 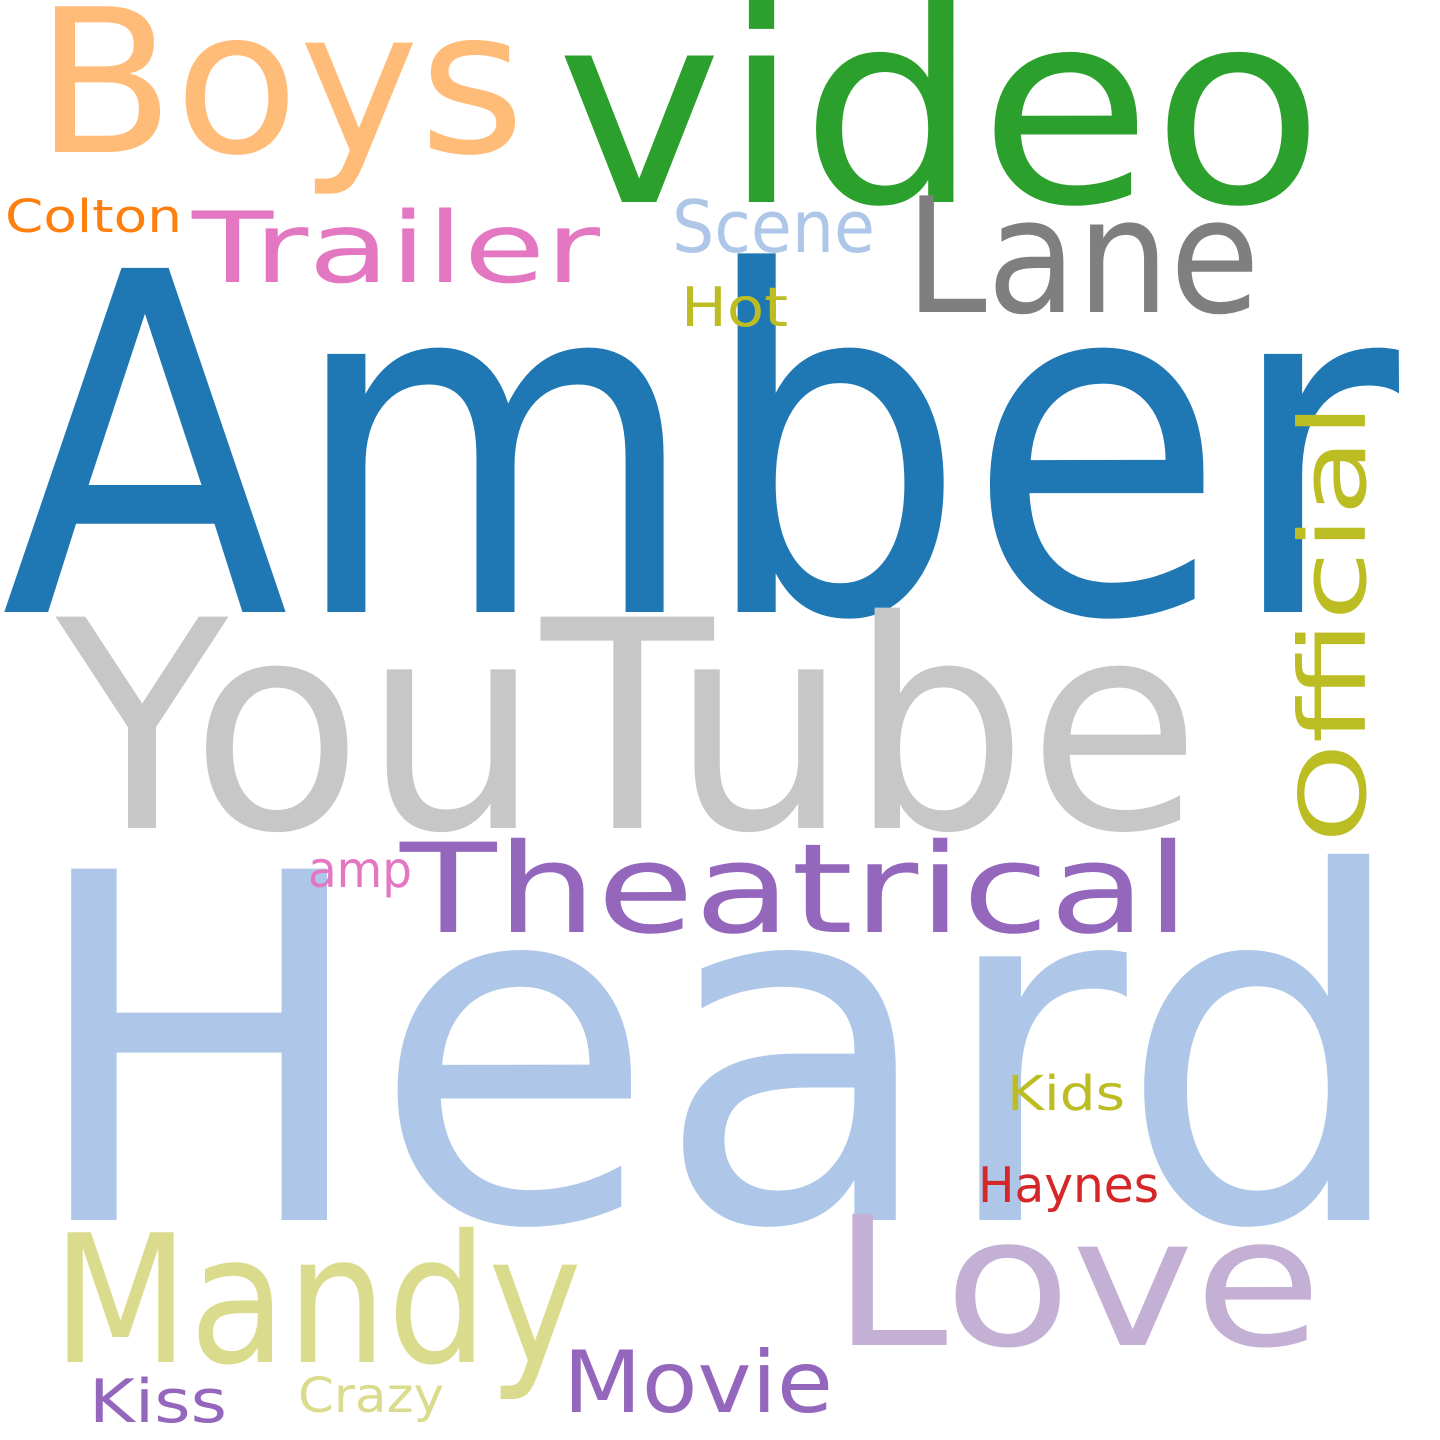 What do you see at coordinates (773, 227) in the screenshot?
I see `word-scene: Scene` at bounding box center [773, 227].